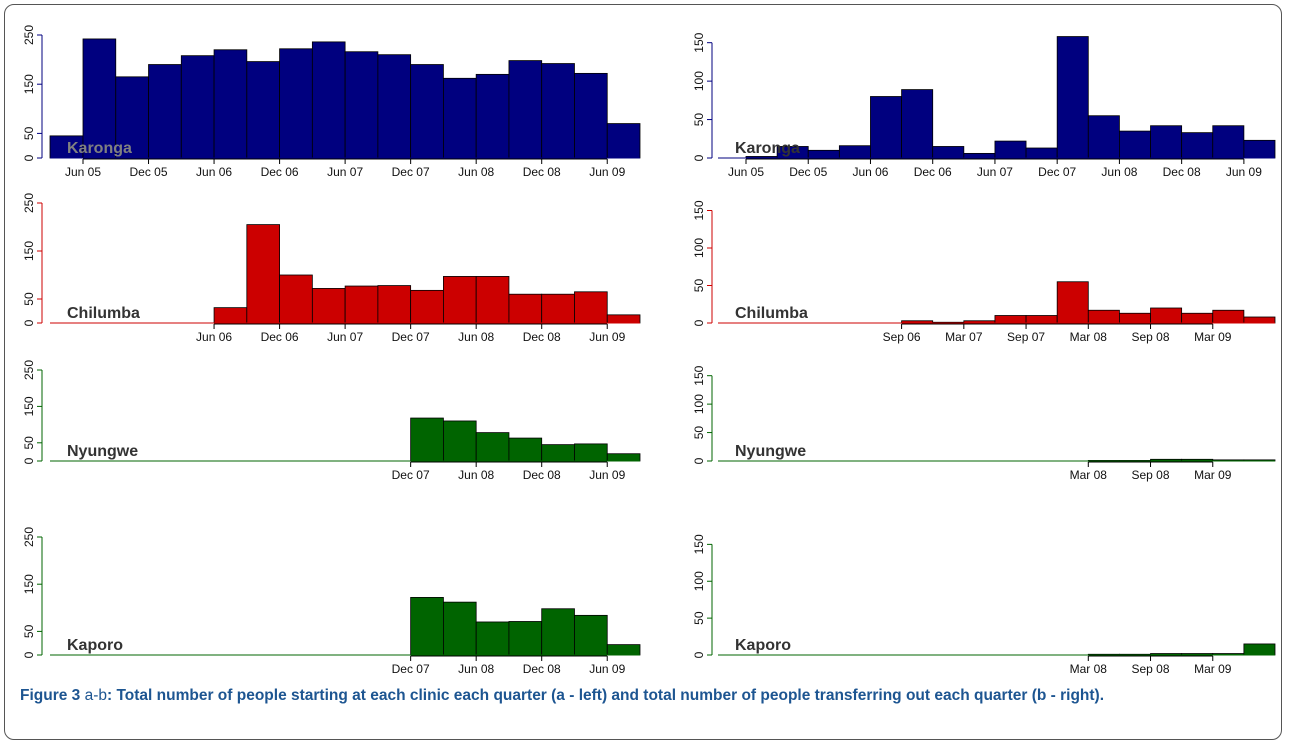  What do you see at coordinates (770, 451) in the screenshot?
I see `panel-title: Nyungwe` at bounding box center [770, 451].